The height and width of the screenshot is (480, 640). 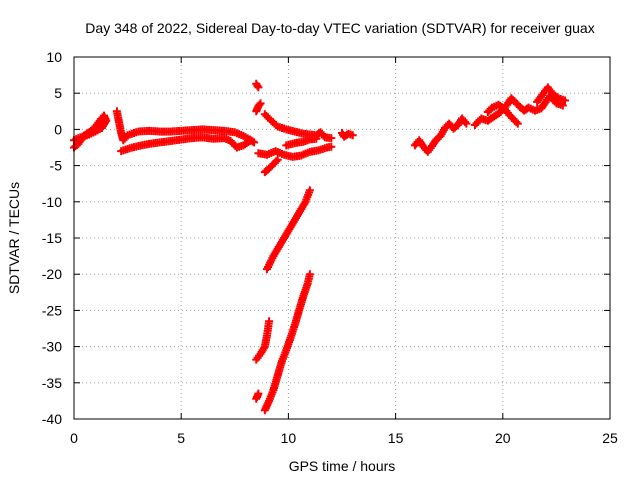 What do you see at coordinates (181, 438) in the screenshot?
I see `x-tick-label: 5` at bounding box center [181, 438].